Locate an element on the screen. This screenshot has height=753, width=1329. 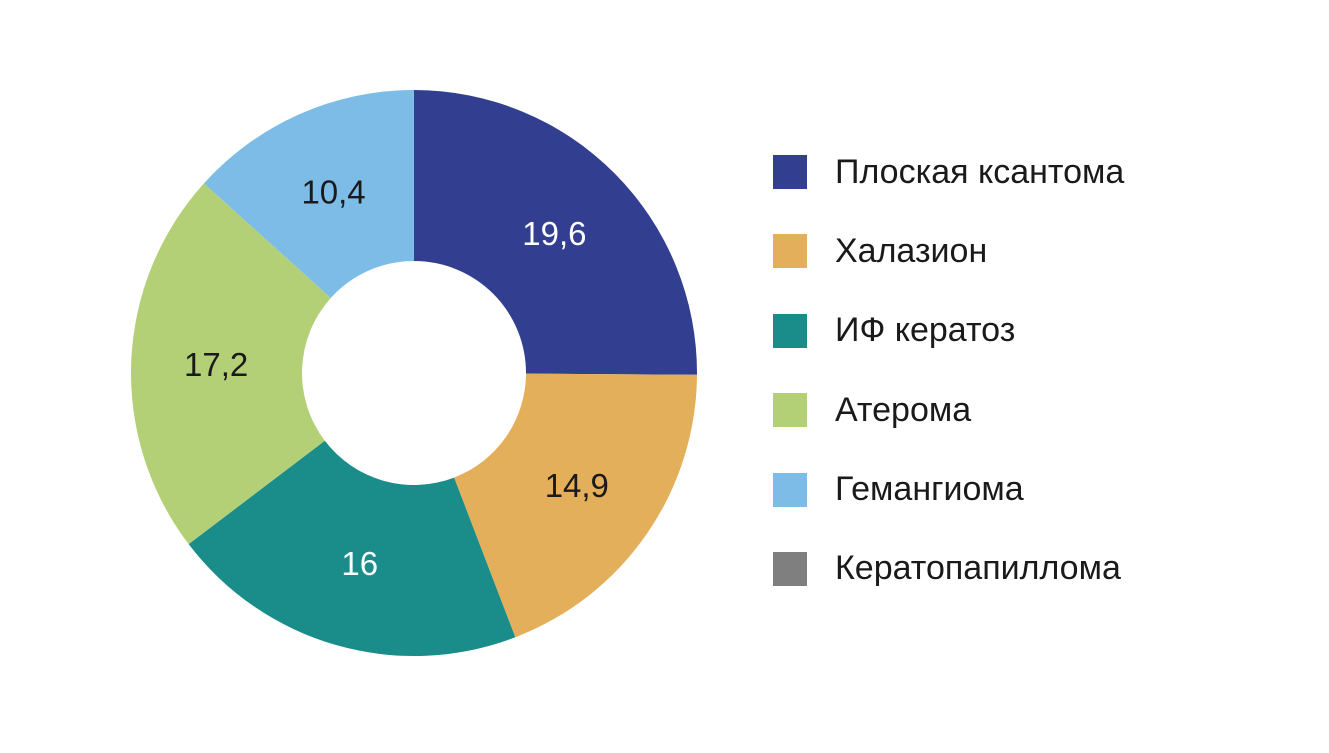
legend-item-2: Халазион is located at coordinates (948, 251).